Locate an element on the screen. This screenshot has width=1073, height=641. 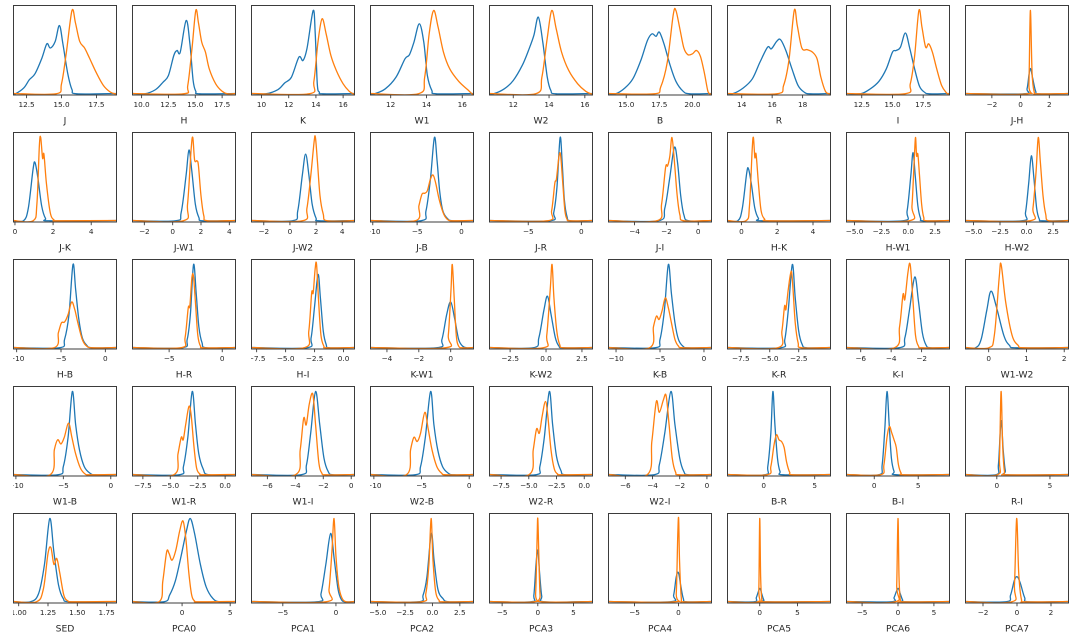
x-tick-label: 10 is located at coordinates (262, 104).